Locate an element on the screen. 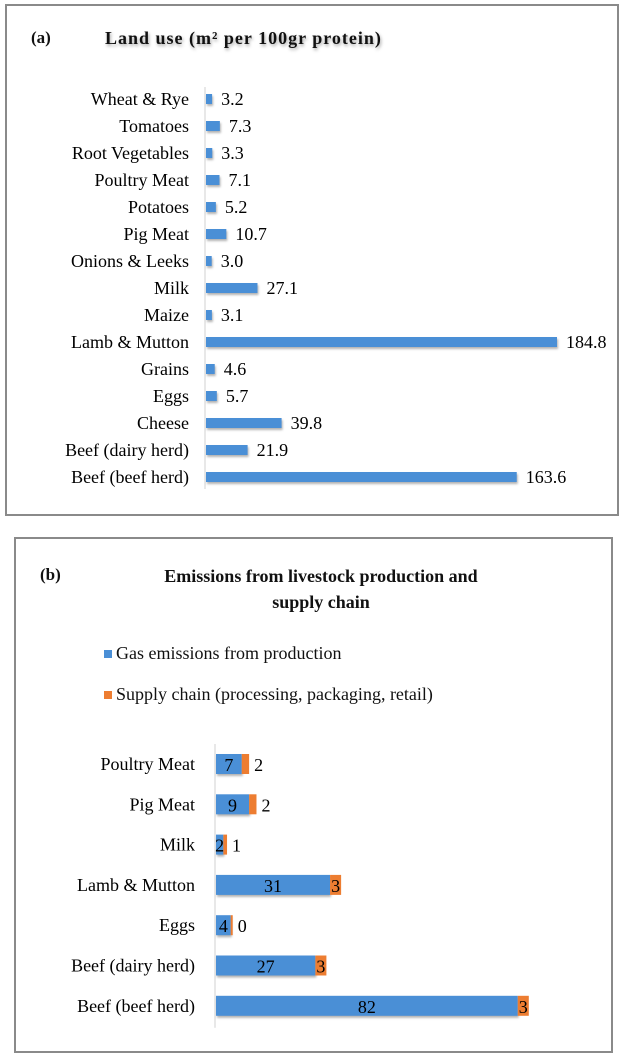 Image resolution: width=625 pixels, height=1057 pixels. panel-tag-a: (a) is located at coordinates (41, 37).